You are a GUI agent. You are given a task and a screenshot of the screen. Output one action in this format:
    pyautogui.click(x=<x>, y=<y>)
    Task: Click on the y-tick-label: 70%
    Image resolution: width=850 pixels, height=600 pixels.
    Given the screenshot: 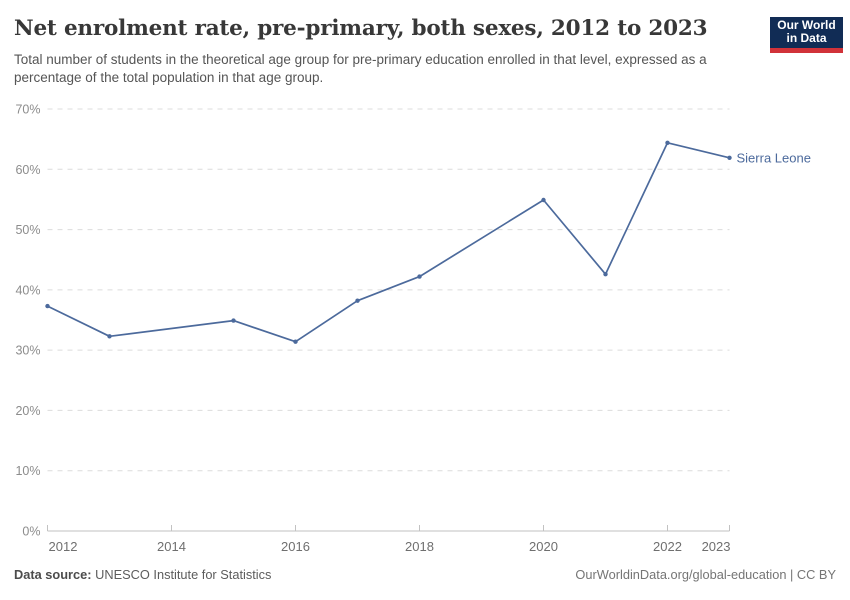 What is the action you would take?
    pyautogui.click(x=27, y=110)
    